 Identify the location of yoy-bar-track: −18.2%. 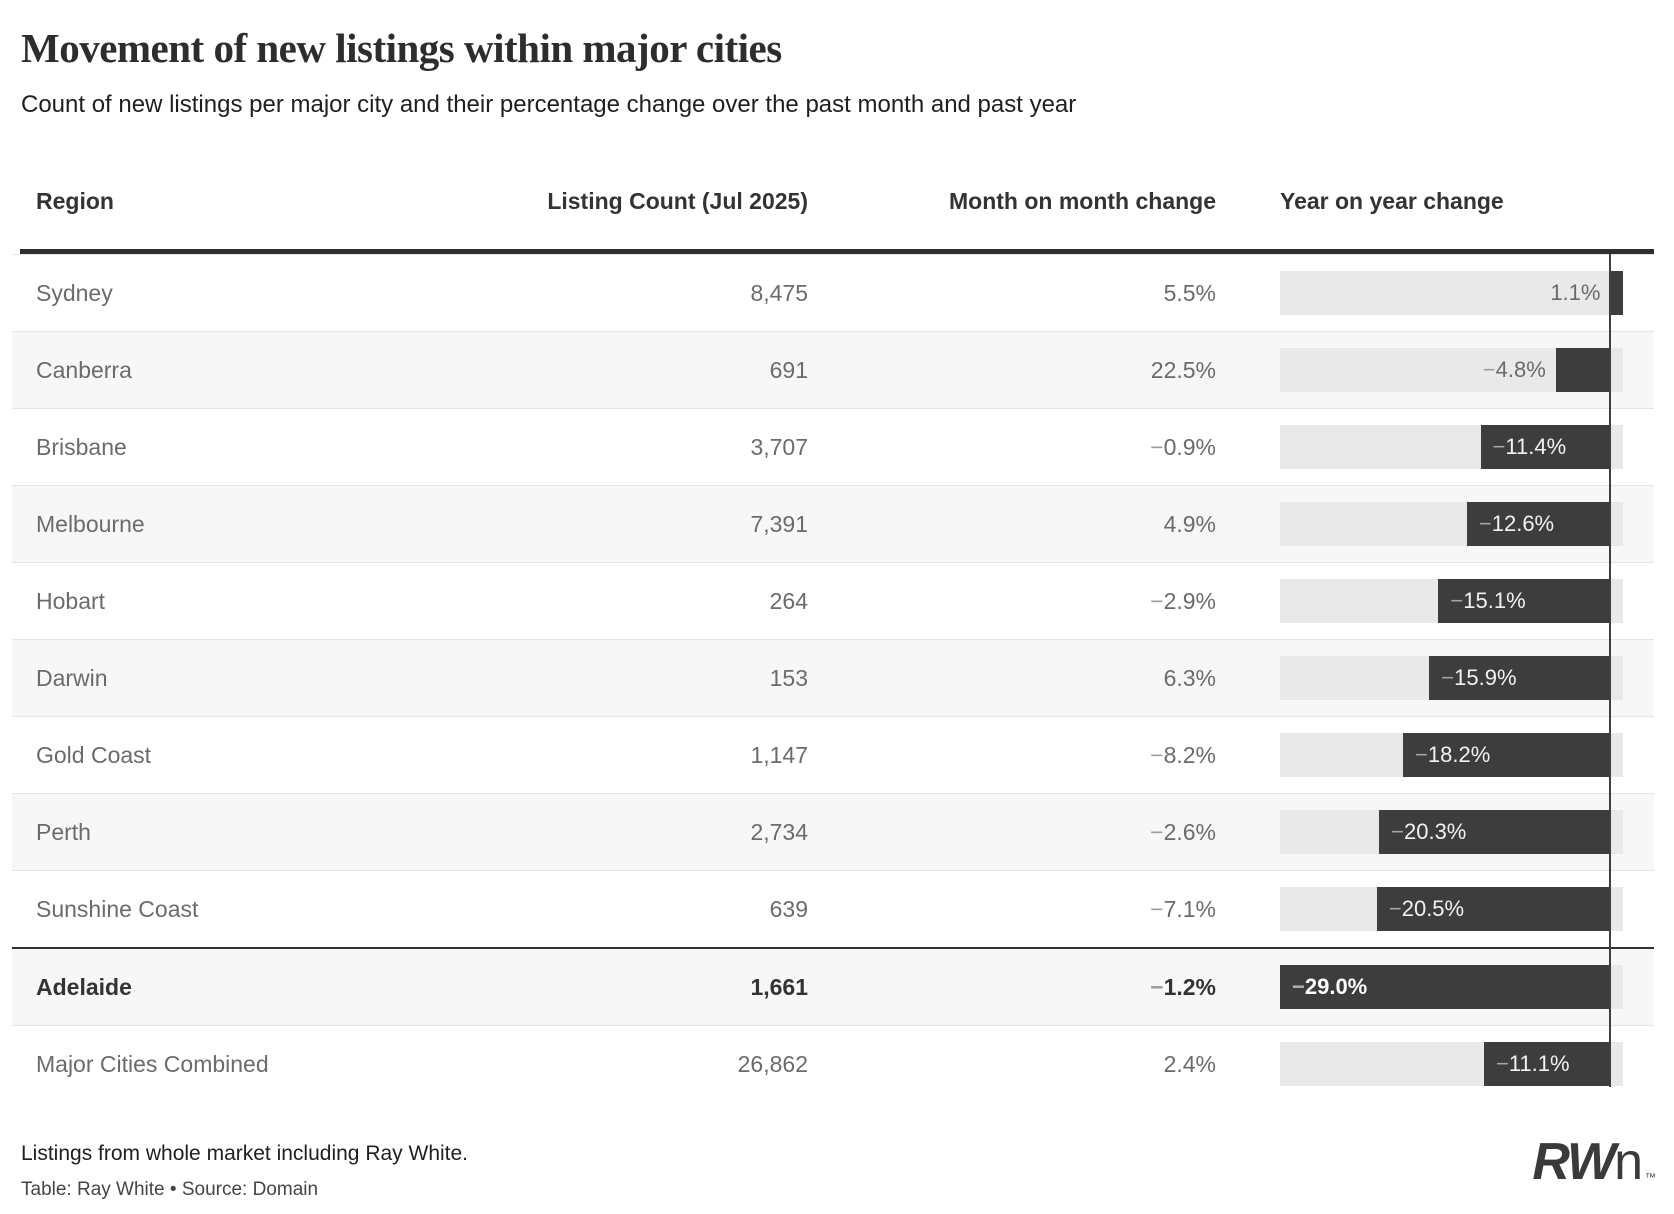
(1451, 755).